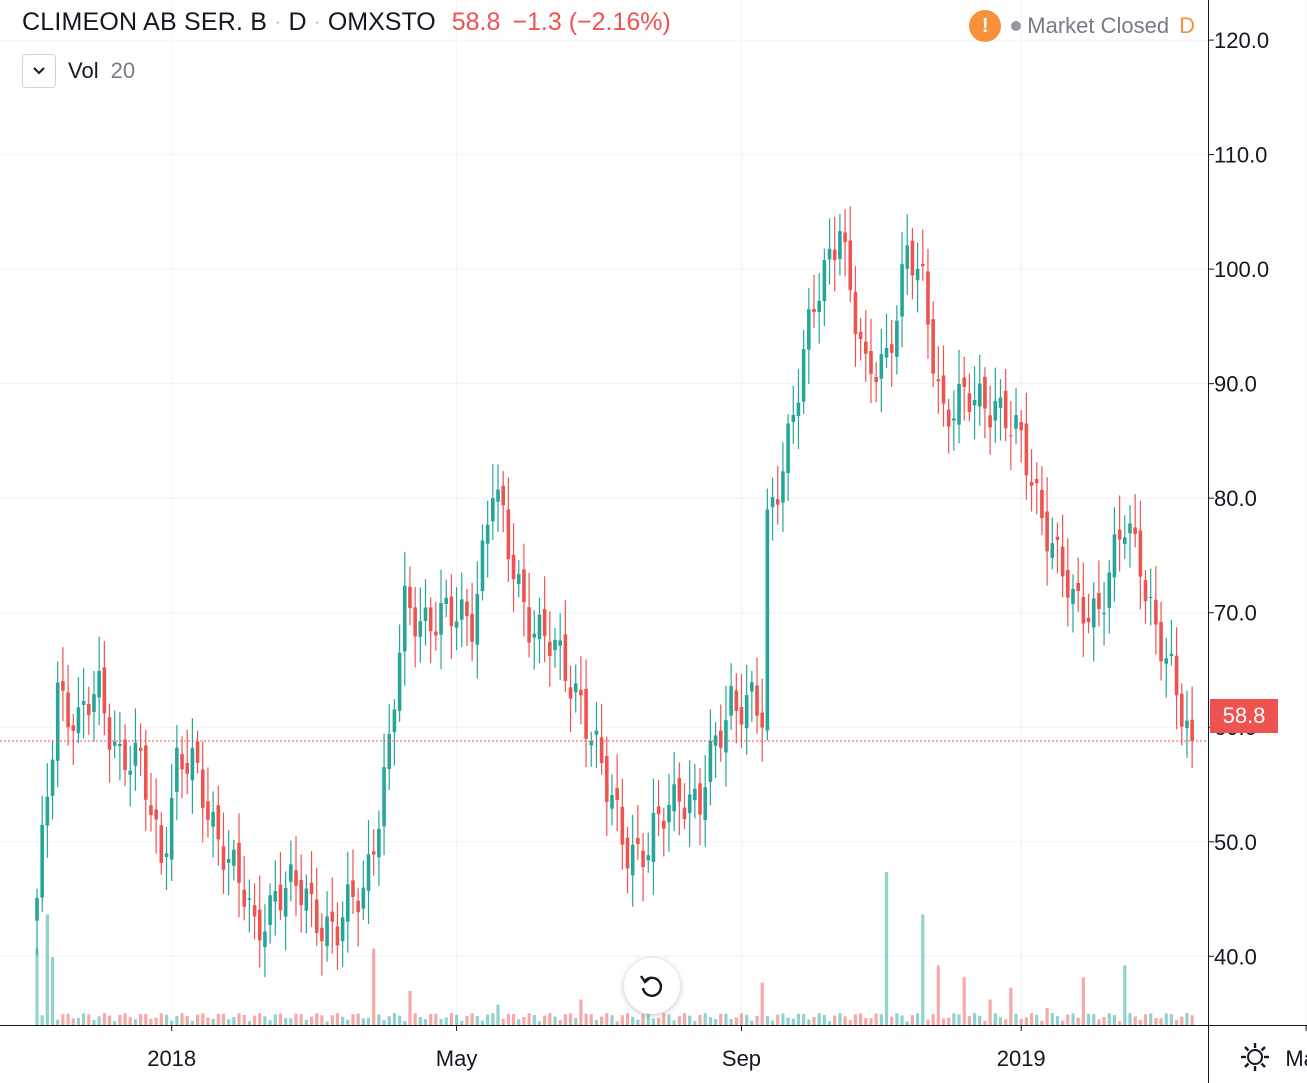  Describe the element at coordinates (1241, 269) in the screenshot. I see `y-tick-label: 100.0` at that location.